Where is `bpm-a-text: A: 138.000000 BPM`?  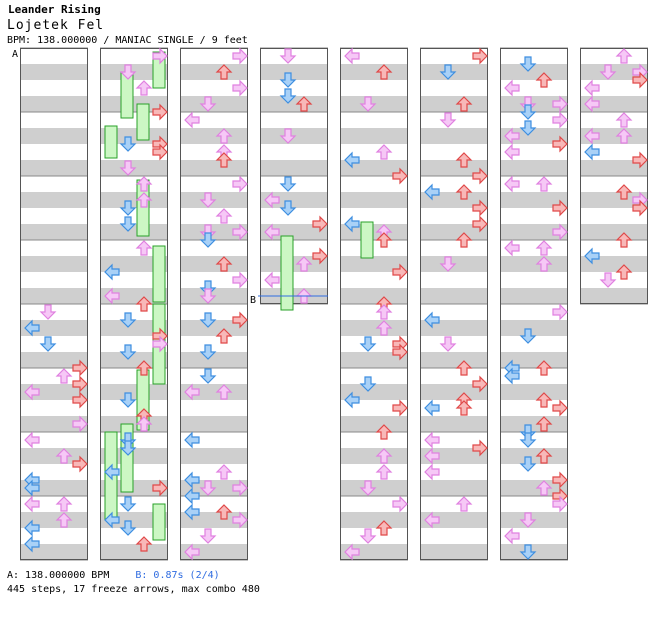
bpm-a-text: A: 138.000000 BPM is located at coordinates (58, 575).